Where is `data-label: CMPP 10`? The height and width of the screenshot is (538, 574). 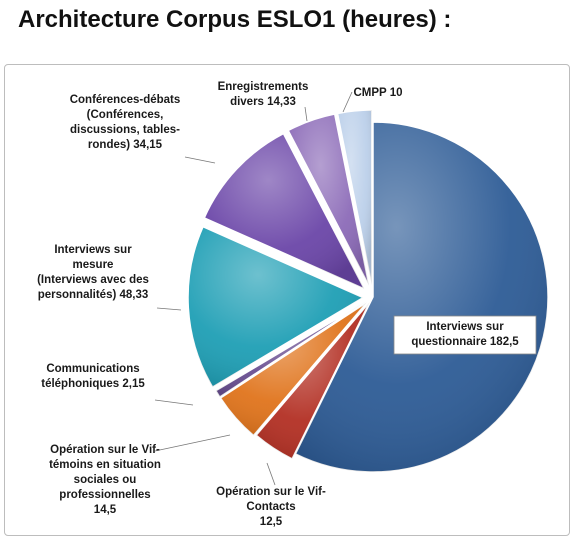 data-label: CMPP 10 is located at coordinates (377, 93).